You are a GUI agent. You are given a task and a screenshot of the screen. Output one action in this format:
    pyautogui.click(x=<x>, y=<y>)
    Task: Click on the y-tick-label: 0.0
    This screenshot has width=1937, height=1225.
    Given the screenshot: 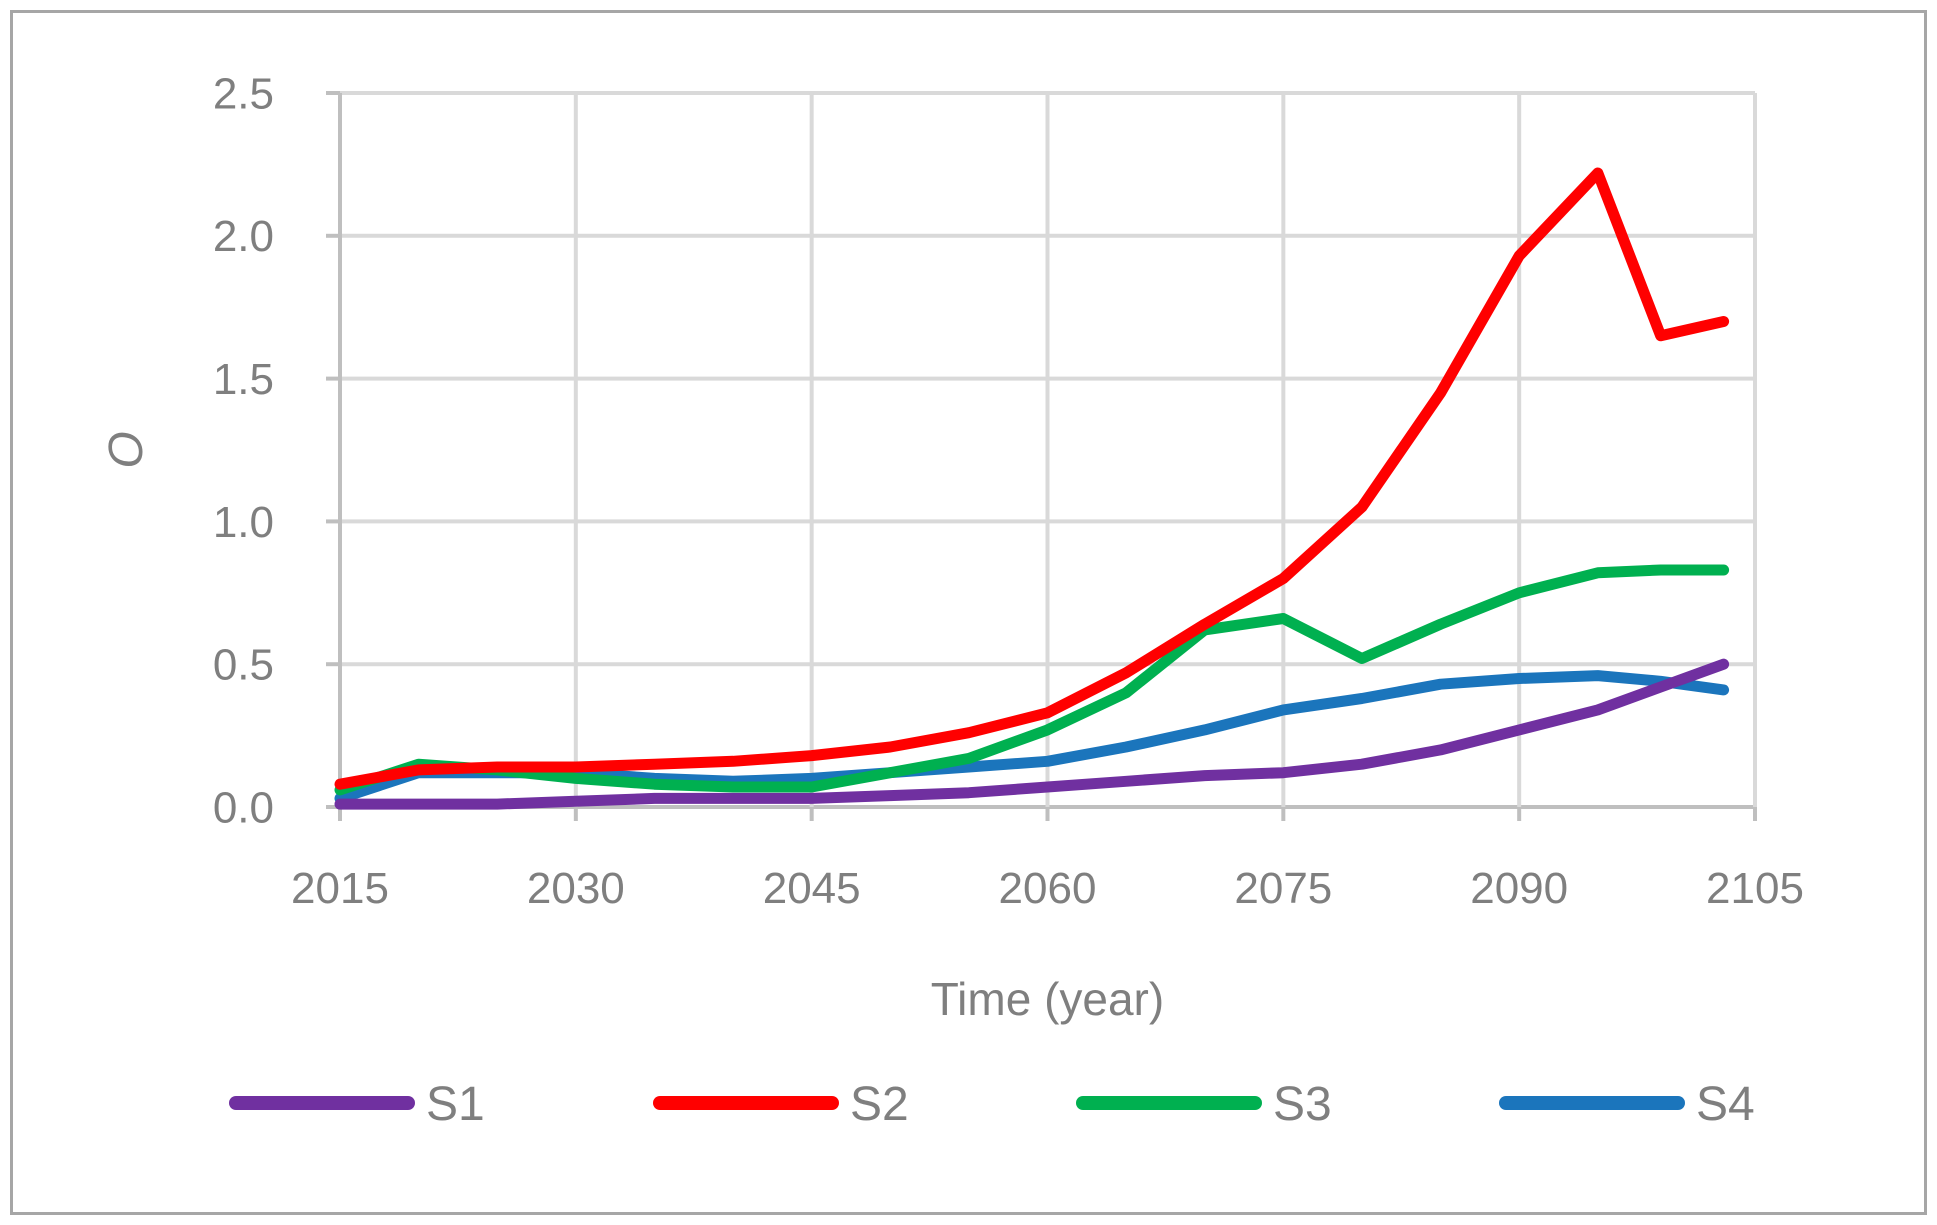 What is the action you would take?
    pyautogui.click(x=243, y=807)
    